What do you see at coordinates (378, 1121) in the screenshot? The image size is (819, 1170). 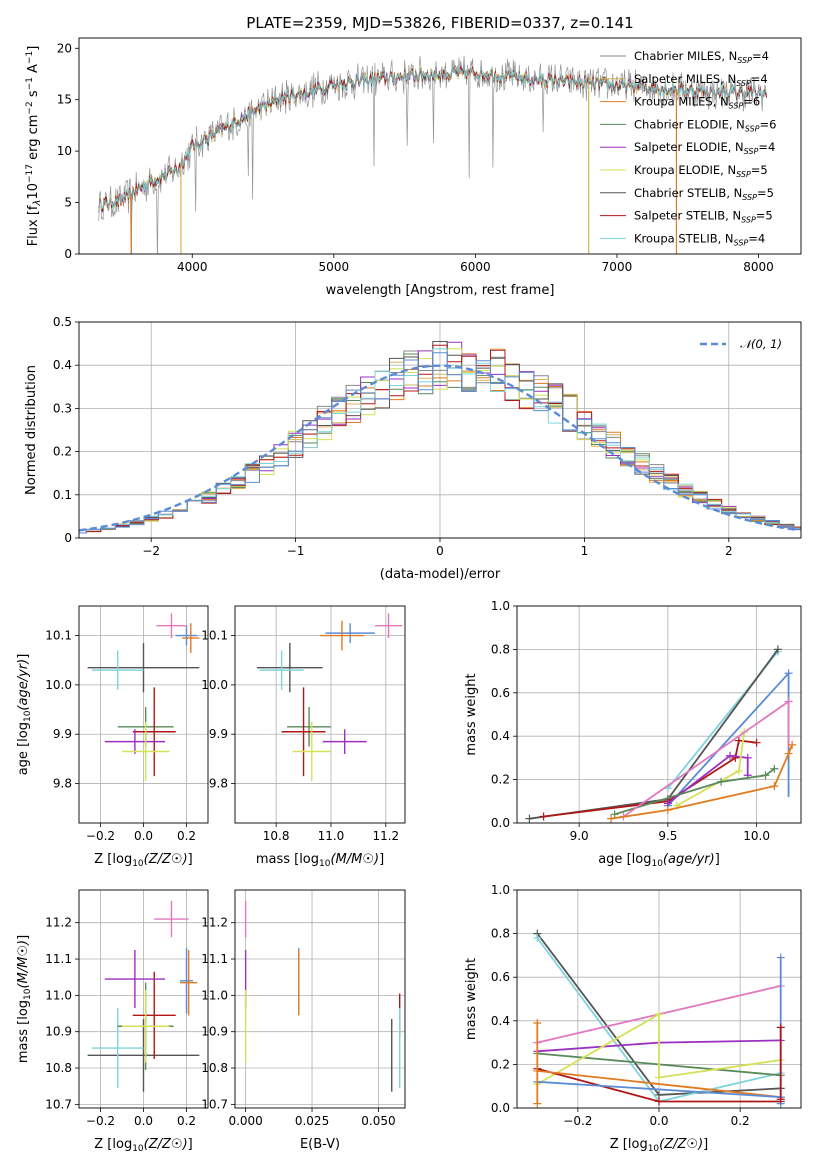 I see `x-tick-label: 0.050` at bounding box center [378, 1121].